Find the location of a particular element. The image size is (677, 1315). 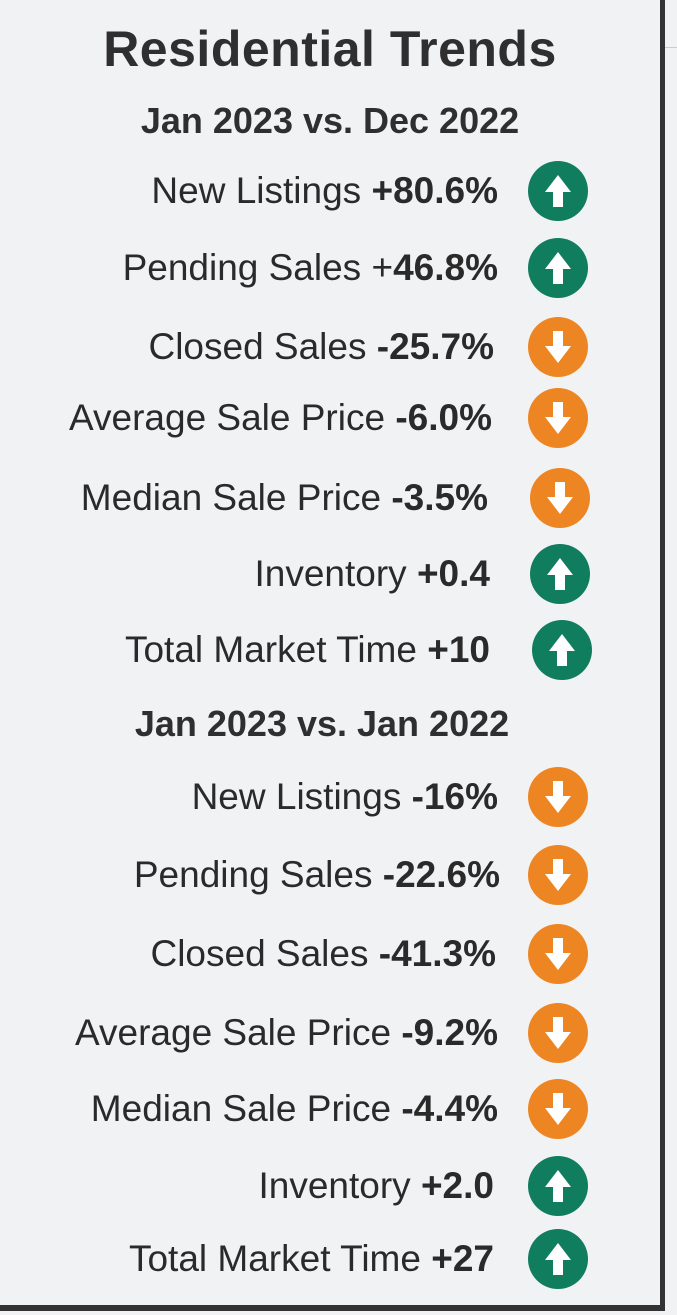

page-title: Residential Trends is located at coordinates (330, 49).